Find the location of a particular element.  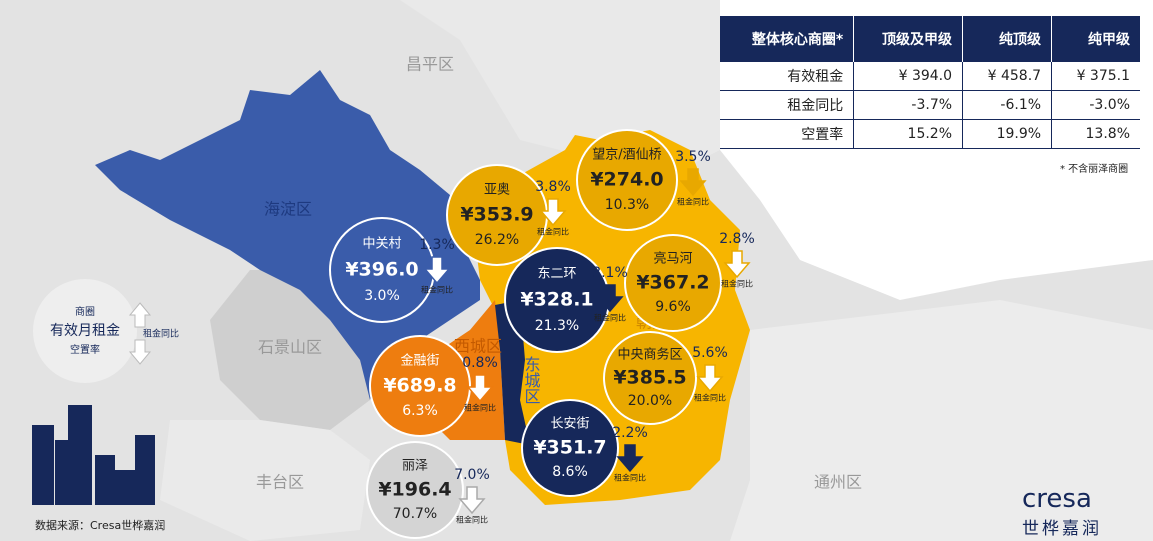

bubble-rent: ¥351.7 is located at coordinates (569, 448).